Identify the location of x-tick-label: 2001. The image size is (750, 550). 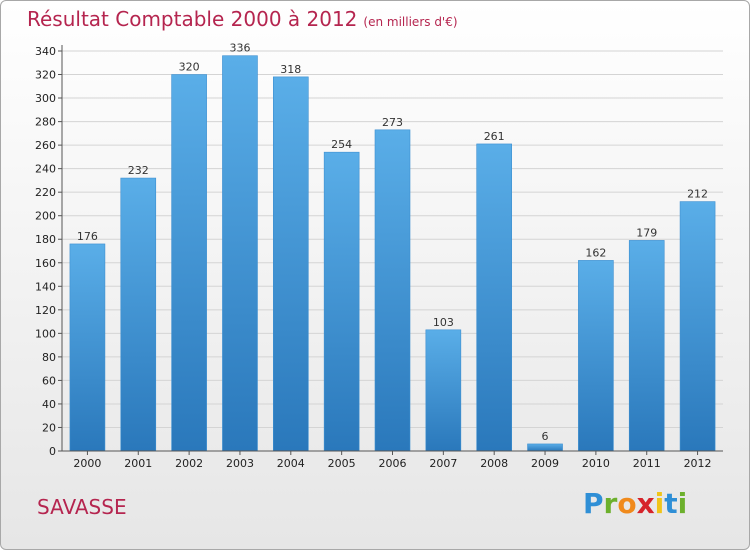
(138, 463).